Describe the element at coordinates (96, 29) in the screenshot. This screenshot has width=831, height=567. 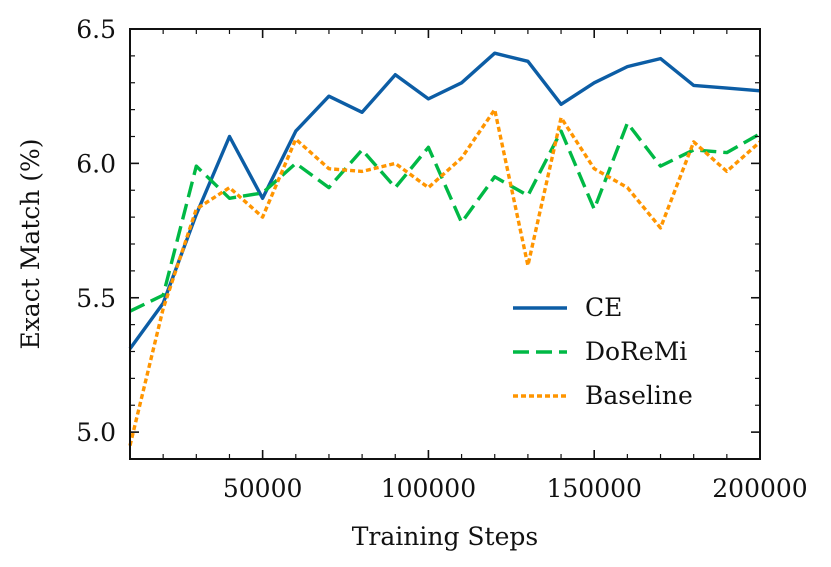
I see `y-tick-label: 6.5` at that location.